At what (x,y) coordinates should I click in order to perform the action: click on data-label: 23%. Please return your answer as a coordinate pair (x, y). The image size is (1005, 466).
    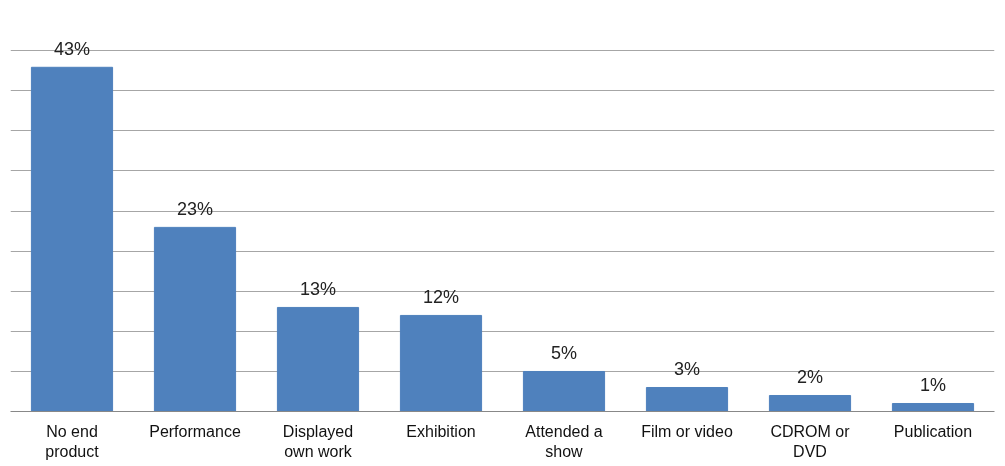
    Looking at the image, I should click on (195, 209).